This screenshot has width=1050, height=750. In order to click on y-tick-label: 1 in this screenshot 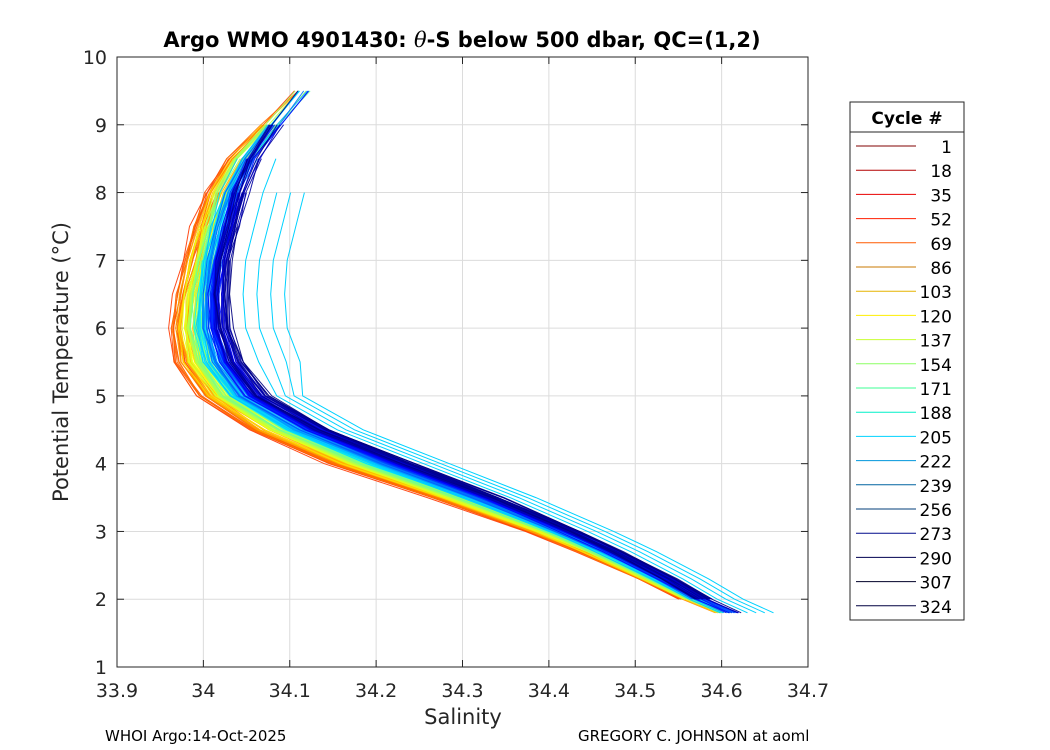, I will do `click(101, 668)`.